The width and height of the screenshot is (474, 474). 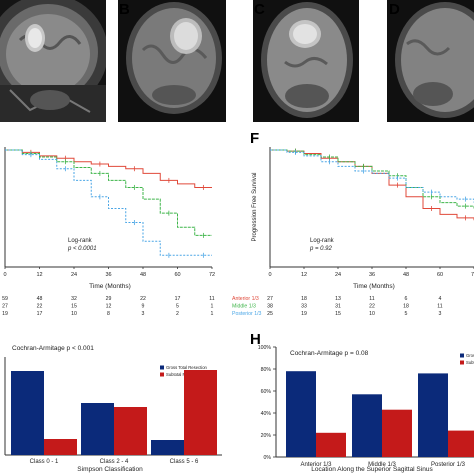 What do you see at coordinates (265, 348) in the screenshot?
I see `bar-right-y-tick-label: 100%` at bounding box center [265, 348].